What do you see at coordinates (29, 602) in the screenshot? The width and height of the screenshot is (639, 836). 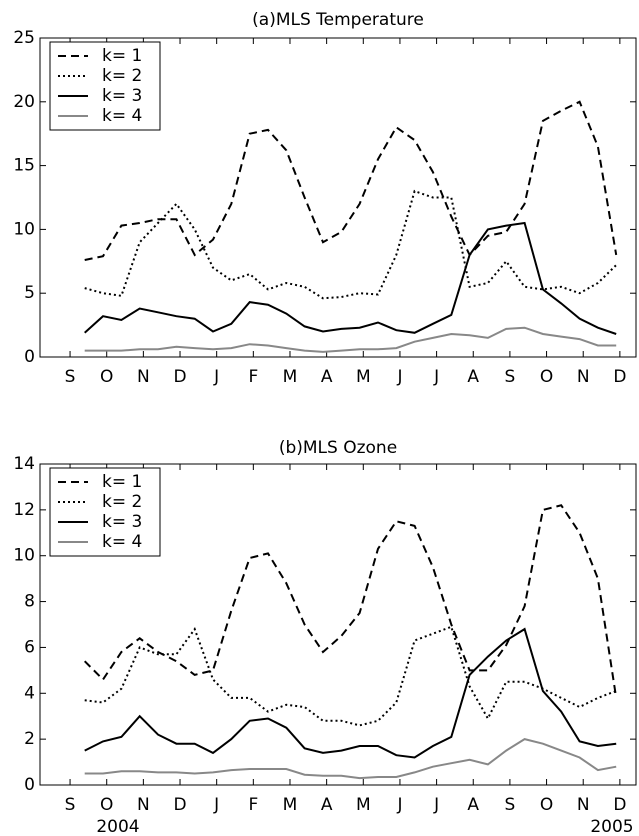 I see `y-tick-label: 8` at bounding box center [29, 602].